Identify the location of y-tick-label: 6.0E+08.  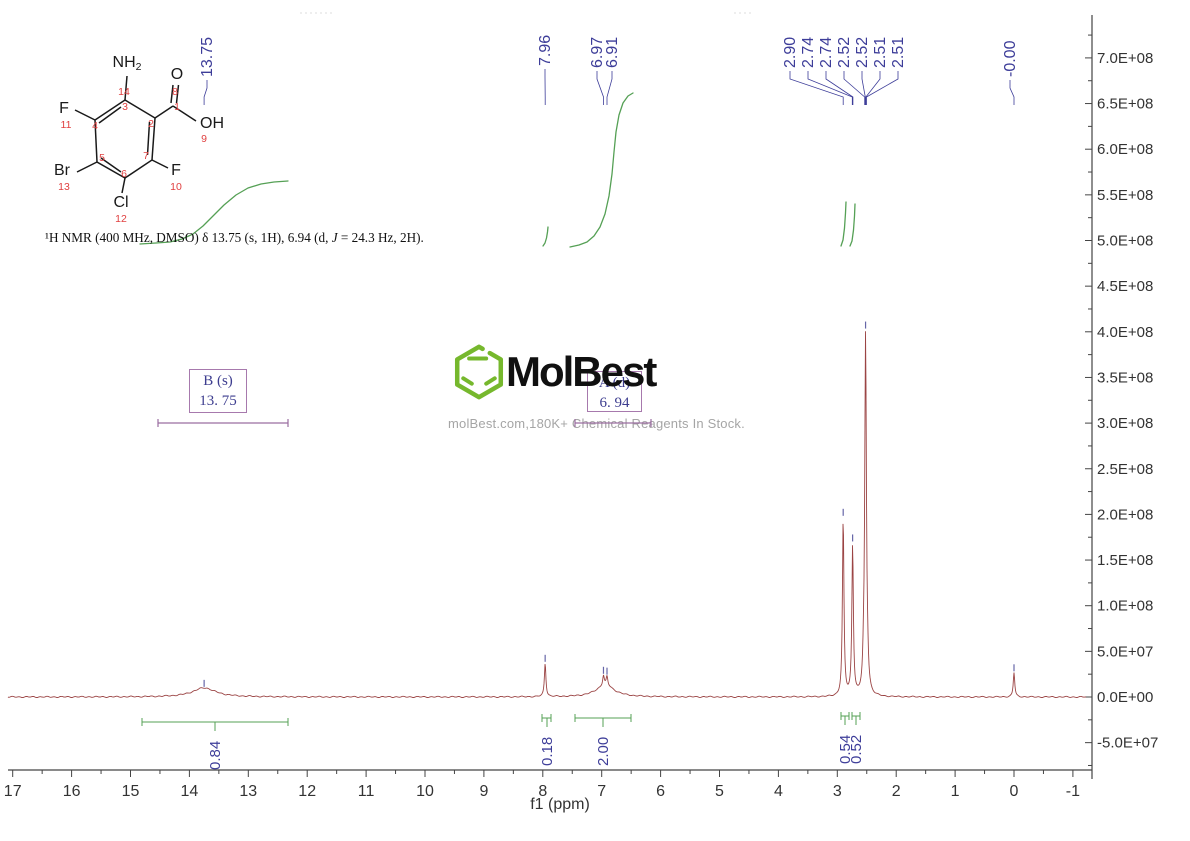
(1125, 149).